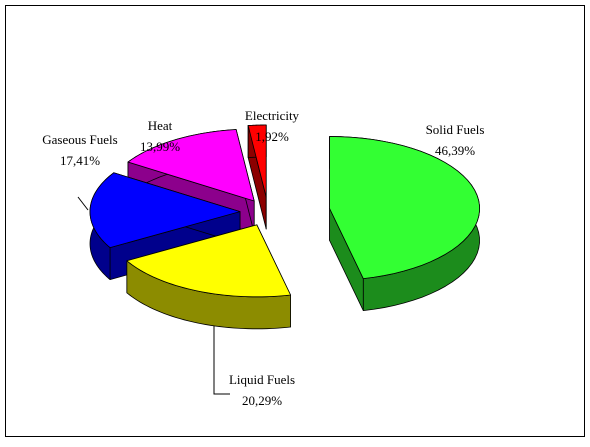 The height and width of the screenshot is (447, 590). I want to click on slice-label: Solid Fuels, so click(455, 129).